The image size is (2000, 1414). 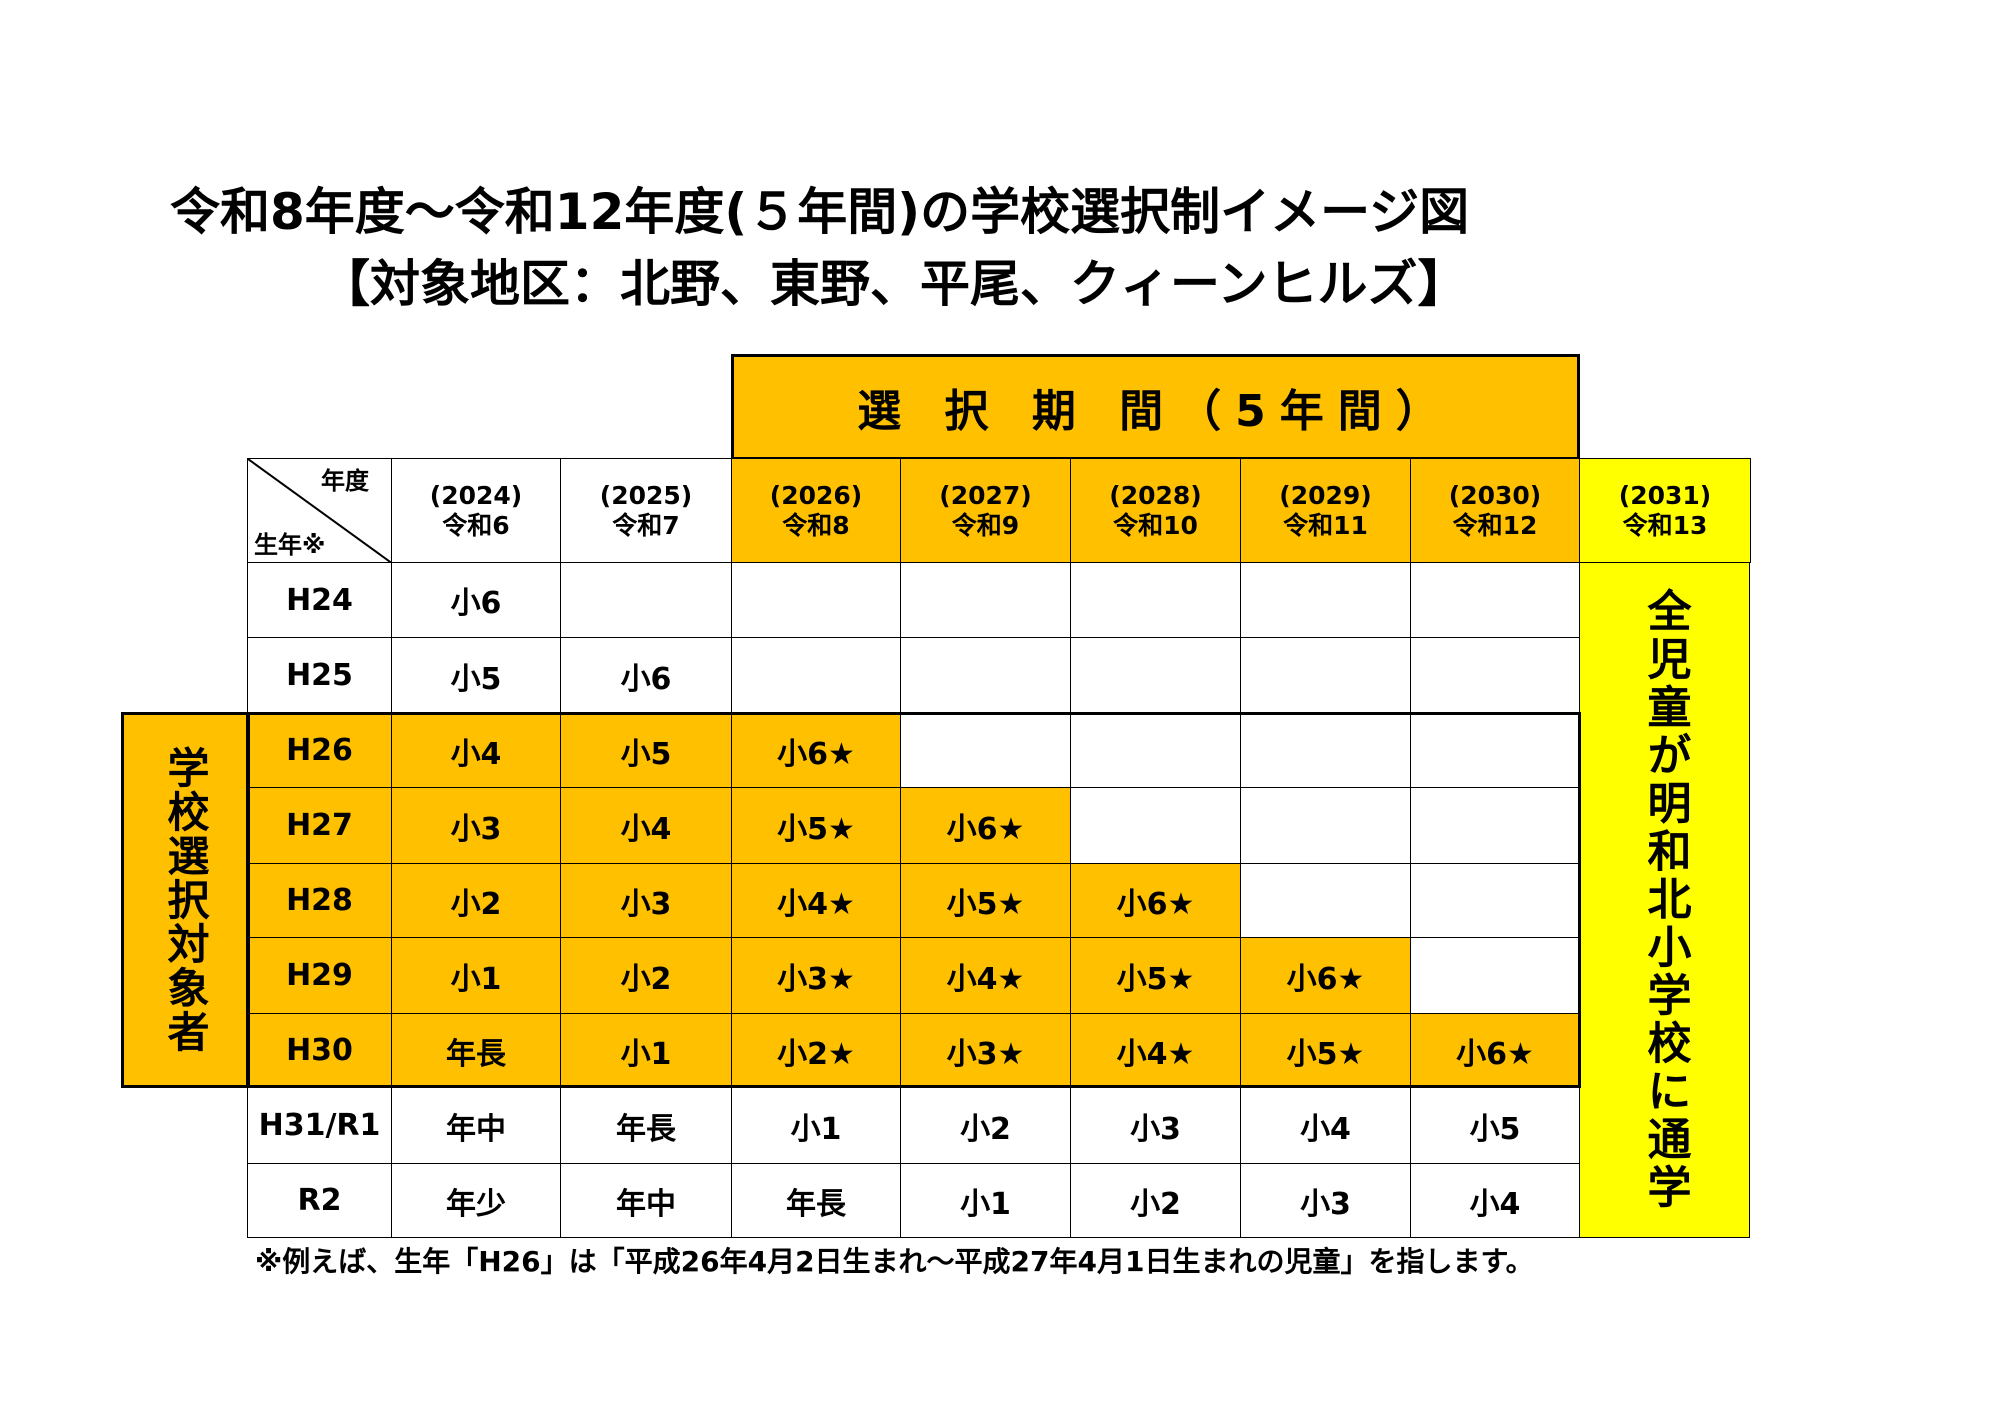 I want to click on column-reiwa: 令和12, so click(x=1495, y=525).